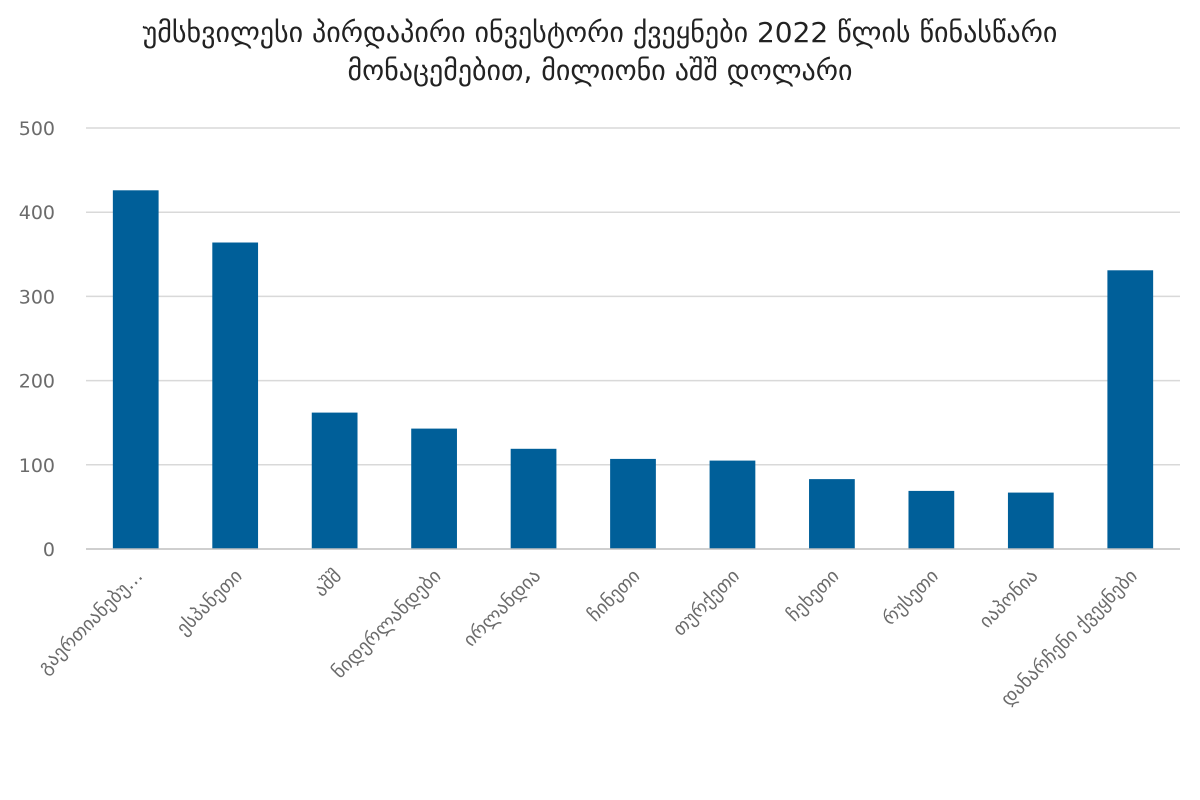  Describe the element at coordinates (600, 70) in the screenshot. I see `chart-title-line-2: მონაცემებით, მილიონი აშშ დოლარი` at that location.